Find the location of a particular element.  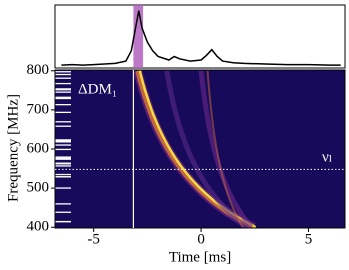

y-tick-label: 400 is located at coordinates (38, 227).